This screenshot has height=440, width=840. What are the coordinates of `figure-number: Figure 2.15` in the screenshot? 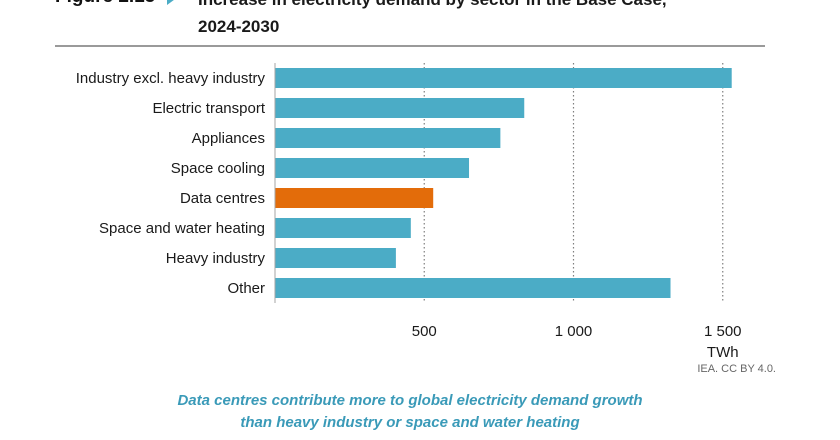 It's located at (105, 4).